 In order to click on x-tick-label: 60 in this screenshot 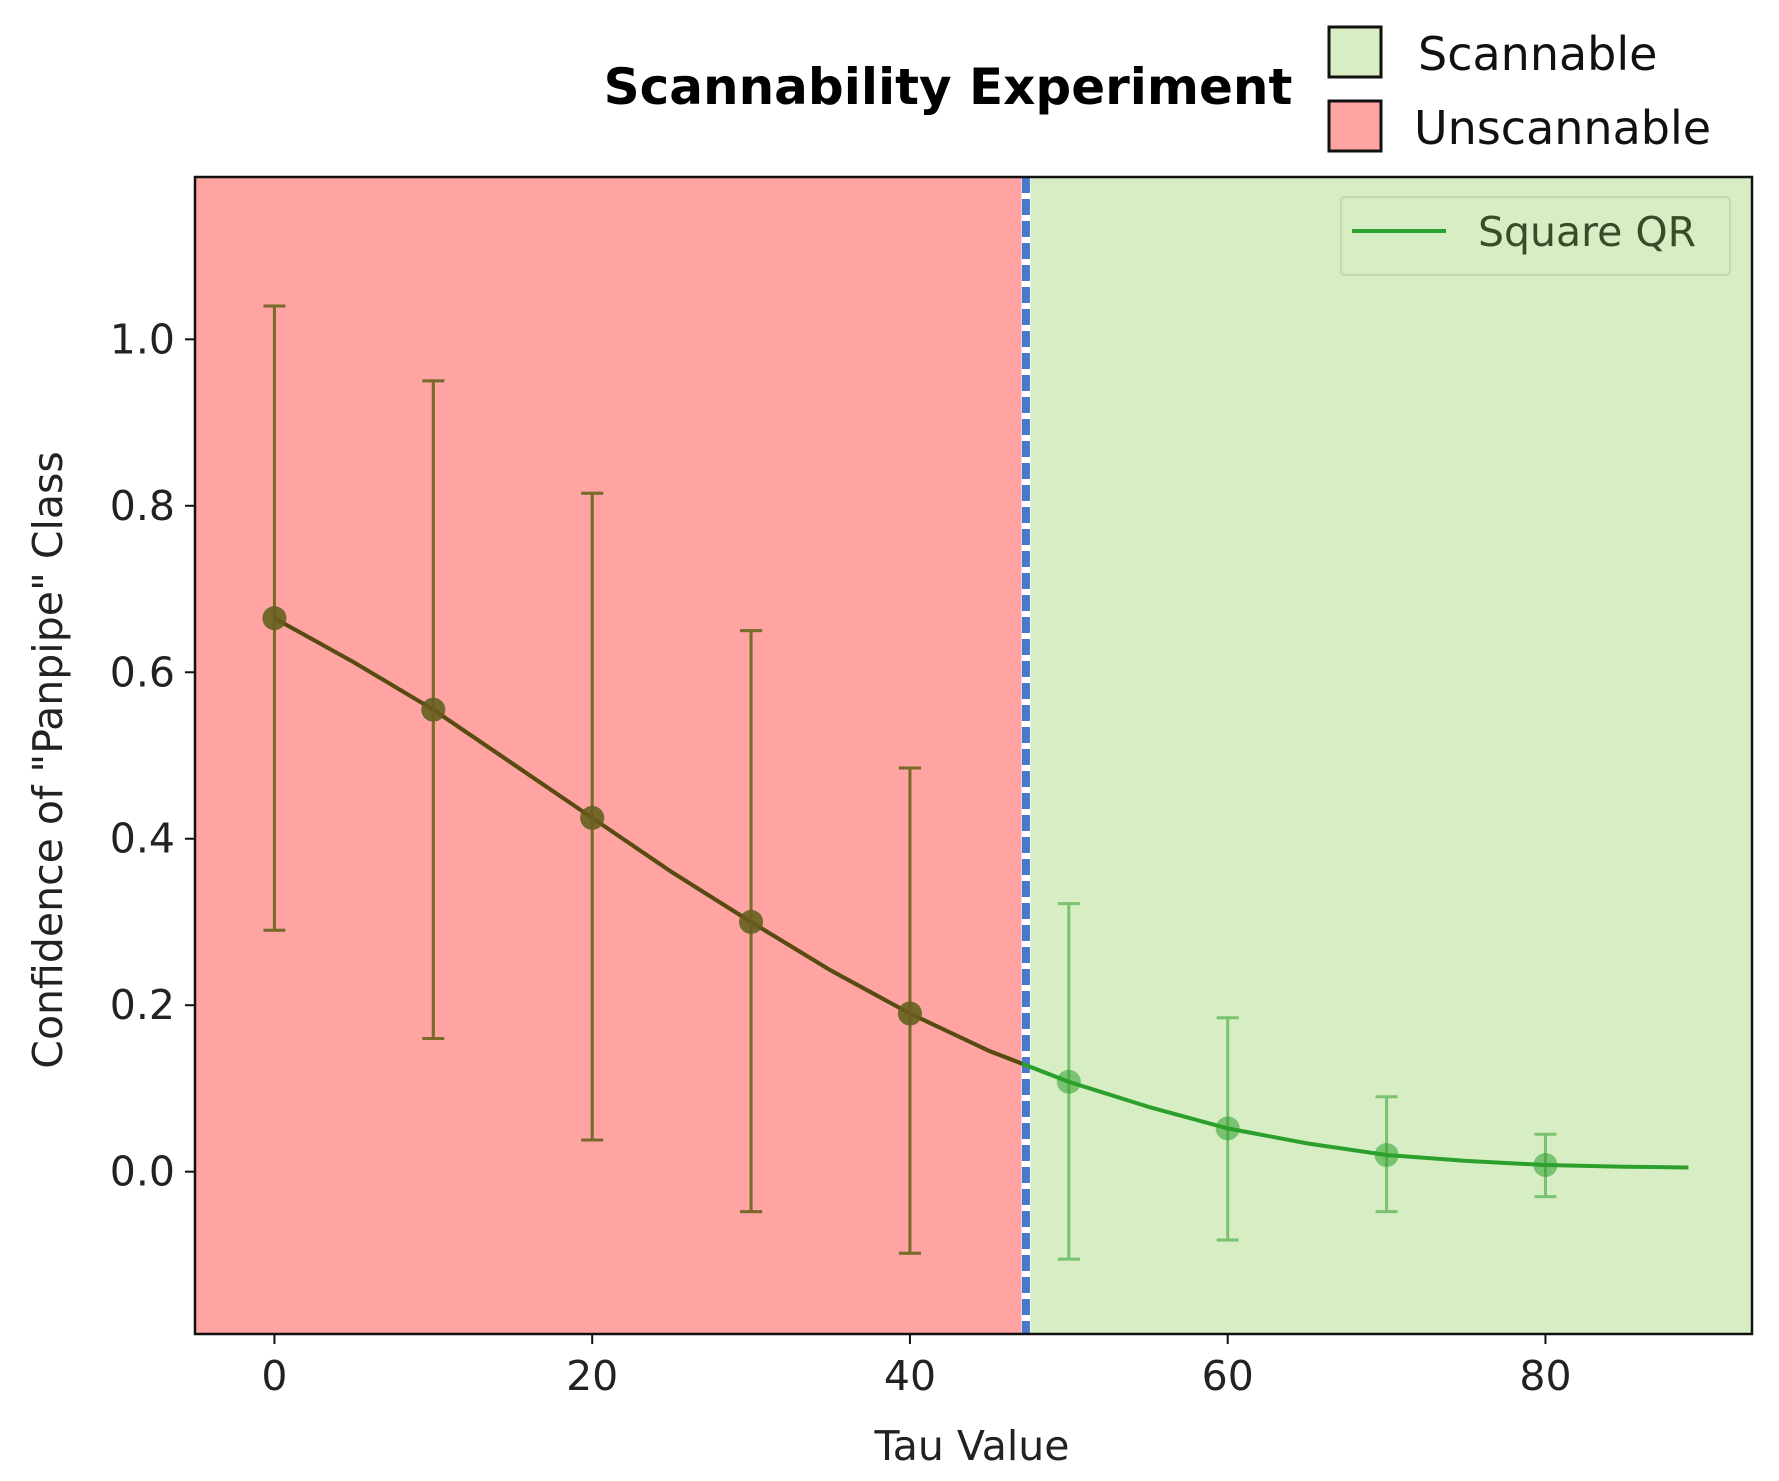, I will do `click(1228, 1376)`.